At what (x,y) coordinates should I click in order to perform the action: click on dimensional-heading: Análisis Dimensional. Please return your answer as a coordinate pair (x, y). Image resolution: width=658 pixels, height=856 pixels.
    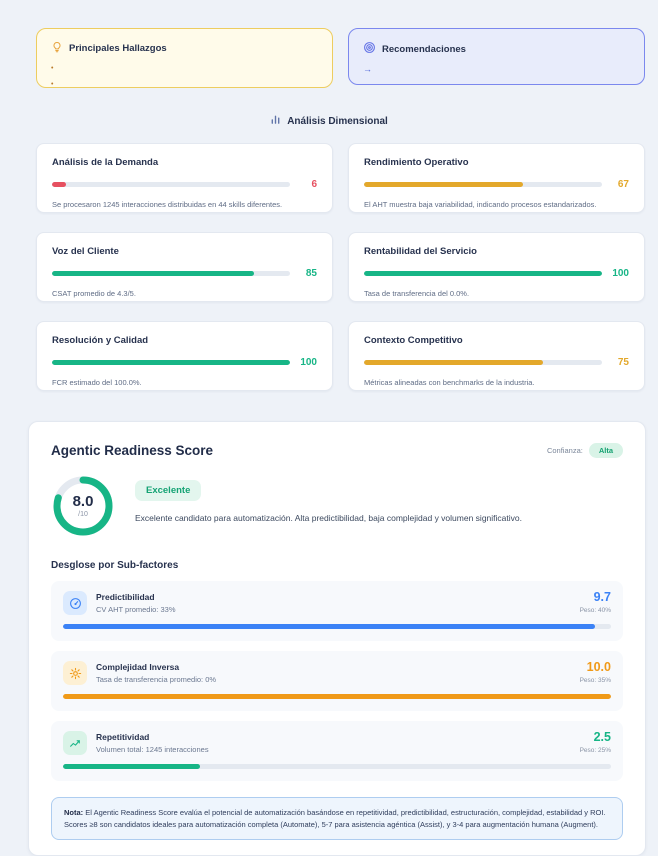
    Looking at the image, I should click on (329, 121).